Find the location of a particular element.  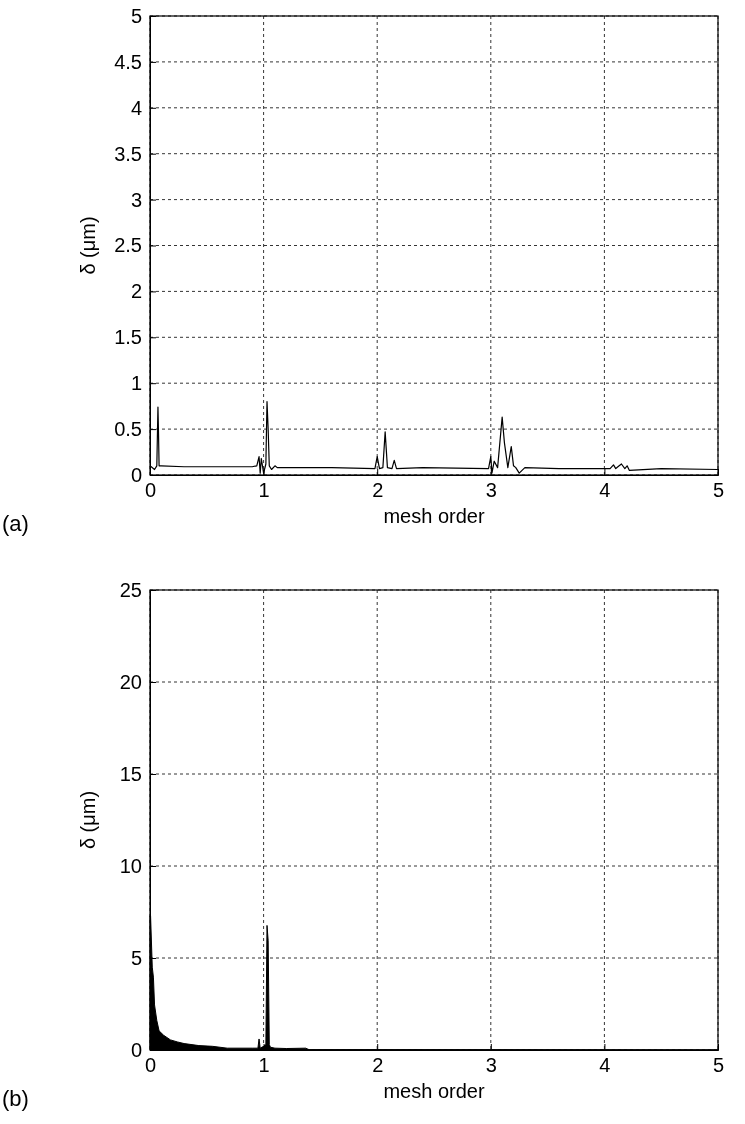

y-tick-label: 15 is located at coordinates (130, 773).